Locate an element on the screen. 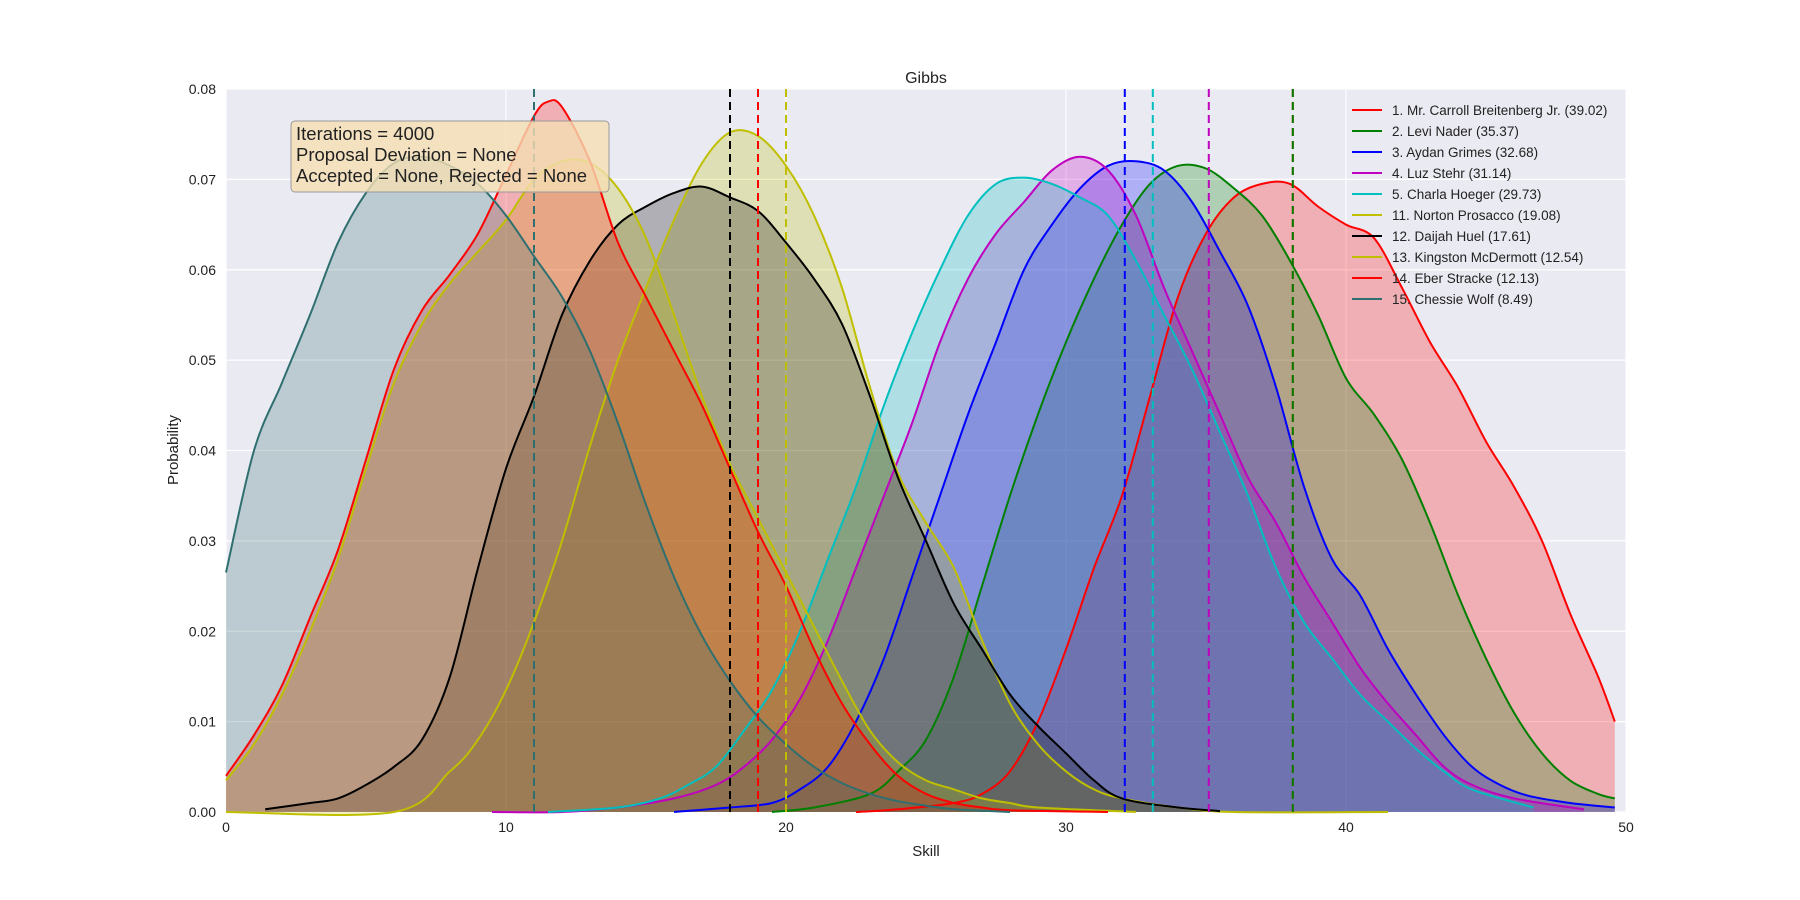 This screenshot has width=1800, height=900. x-axis-ticks: 0 10 20 30 40 50 is located at coordinates (928, 827).